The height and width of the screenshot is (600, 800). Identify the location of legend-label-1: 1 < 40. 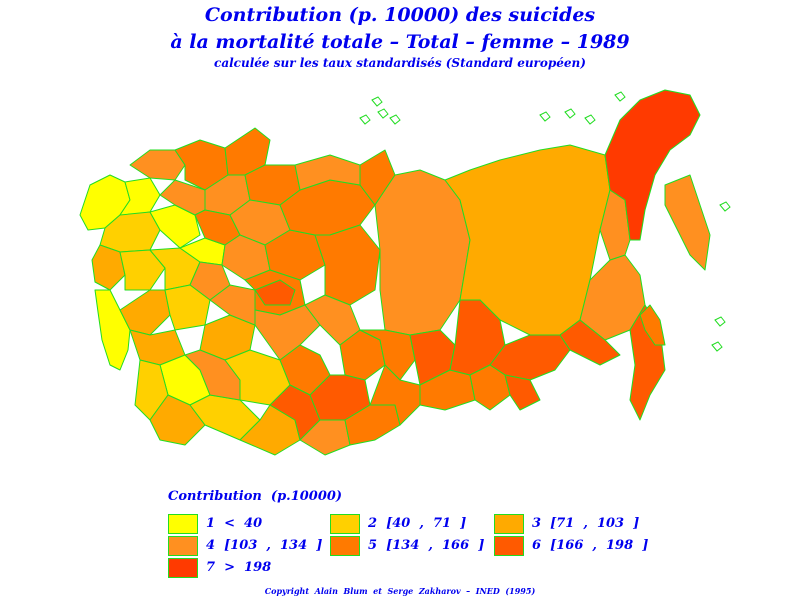
(234, 523).